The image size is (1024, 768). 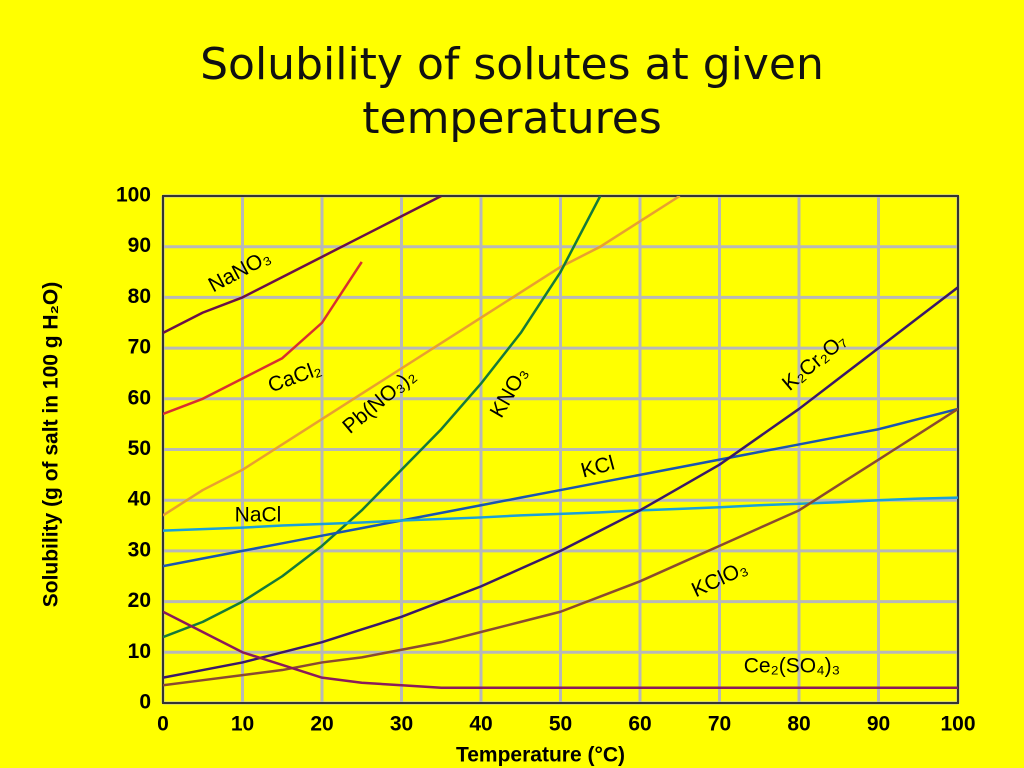 I want to click on y-tick-label: 70, so click(x=139, y=347).